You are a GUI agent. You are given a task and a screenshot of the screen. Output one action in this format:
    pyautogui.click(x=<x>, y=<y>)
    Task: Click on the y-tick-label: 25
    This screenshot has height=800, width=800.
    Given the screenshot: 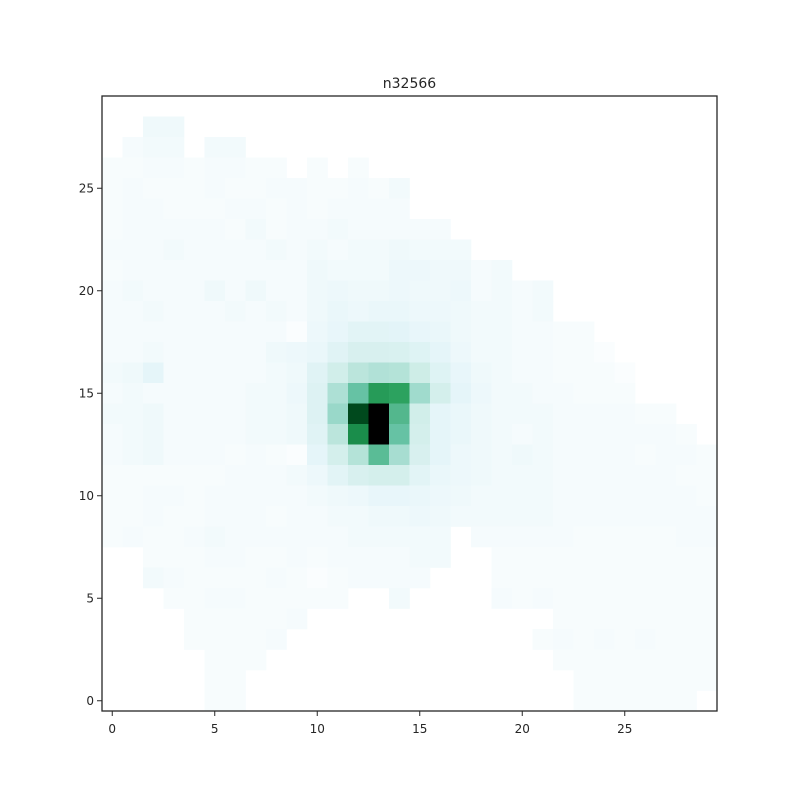 What is the action you would take?
    pyautogui.click(x=86, y=188)
    